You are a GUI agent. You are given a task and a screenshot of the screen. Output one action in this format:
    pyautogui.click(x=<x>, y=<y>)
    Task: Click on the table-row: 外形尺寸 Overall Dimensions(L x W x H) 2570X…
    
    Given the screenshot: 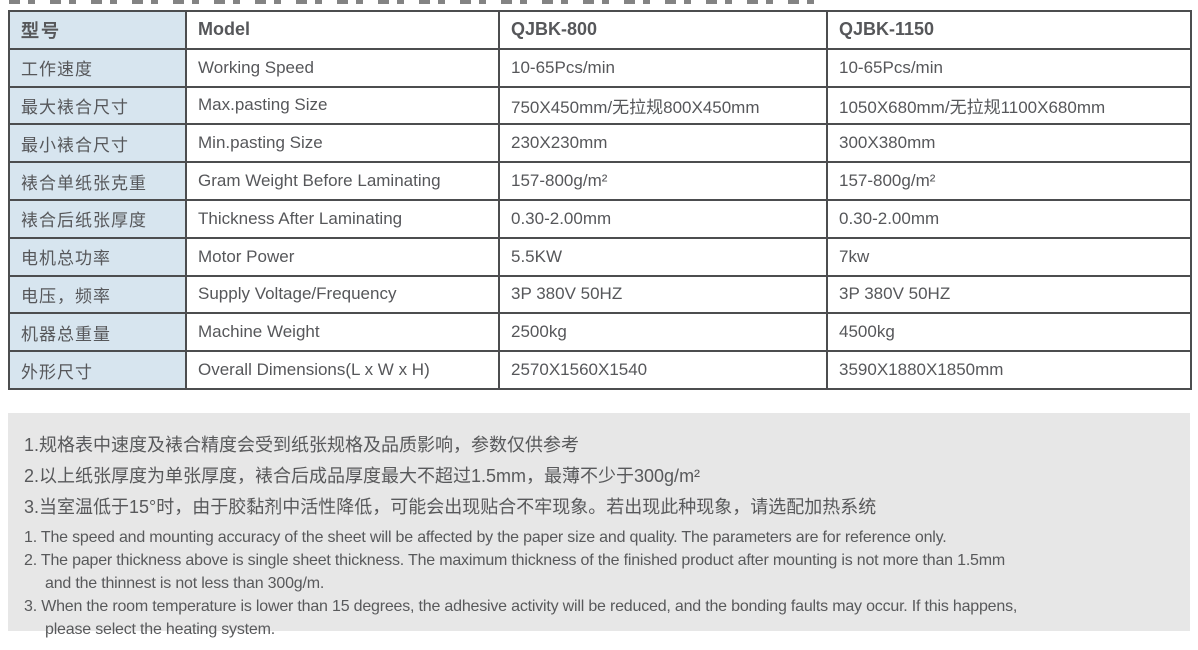 What is the action you would take?
    pyautogui.click(x=600, y=370)
    